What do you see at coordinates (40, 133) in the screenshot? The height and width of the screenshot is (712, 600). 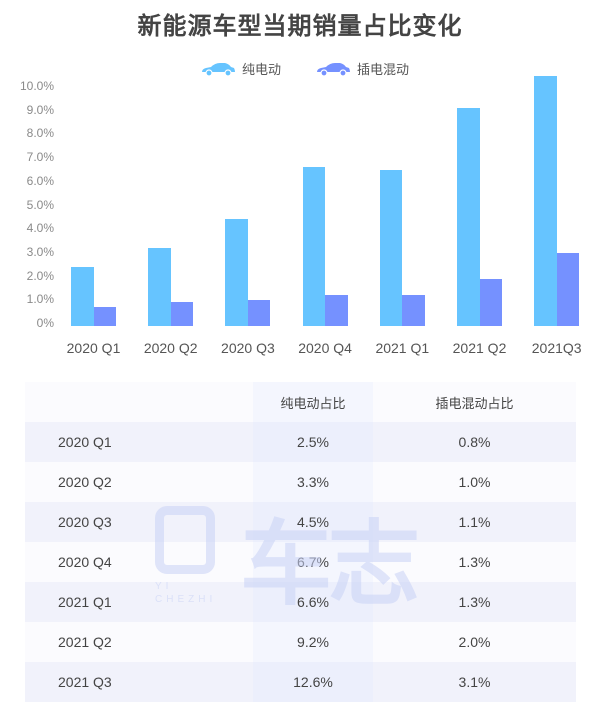 I see `y-tick-label: 8.0%` at bounding box center [40, 133].